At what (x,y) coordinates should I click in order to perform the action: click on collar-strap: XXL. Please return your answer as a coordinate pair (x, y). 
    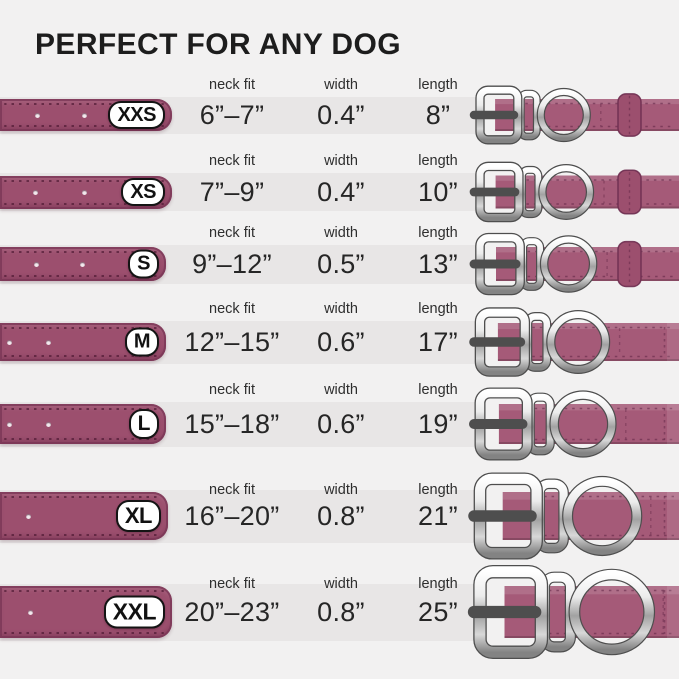
    Looking at the image, I should click on (86, 612).